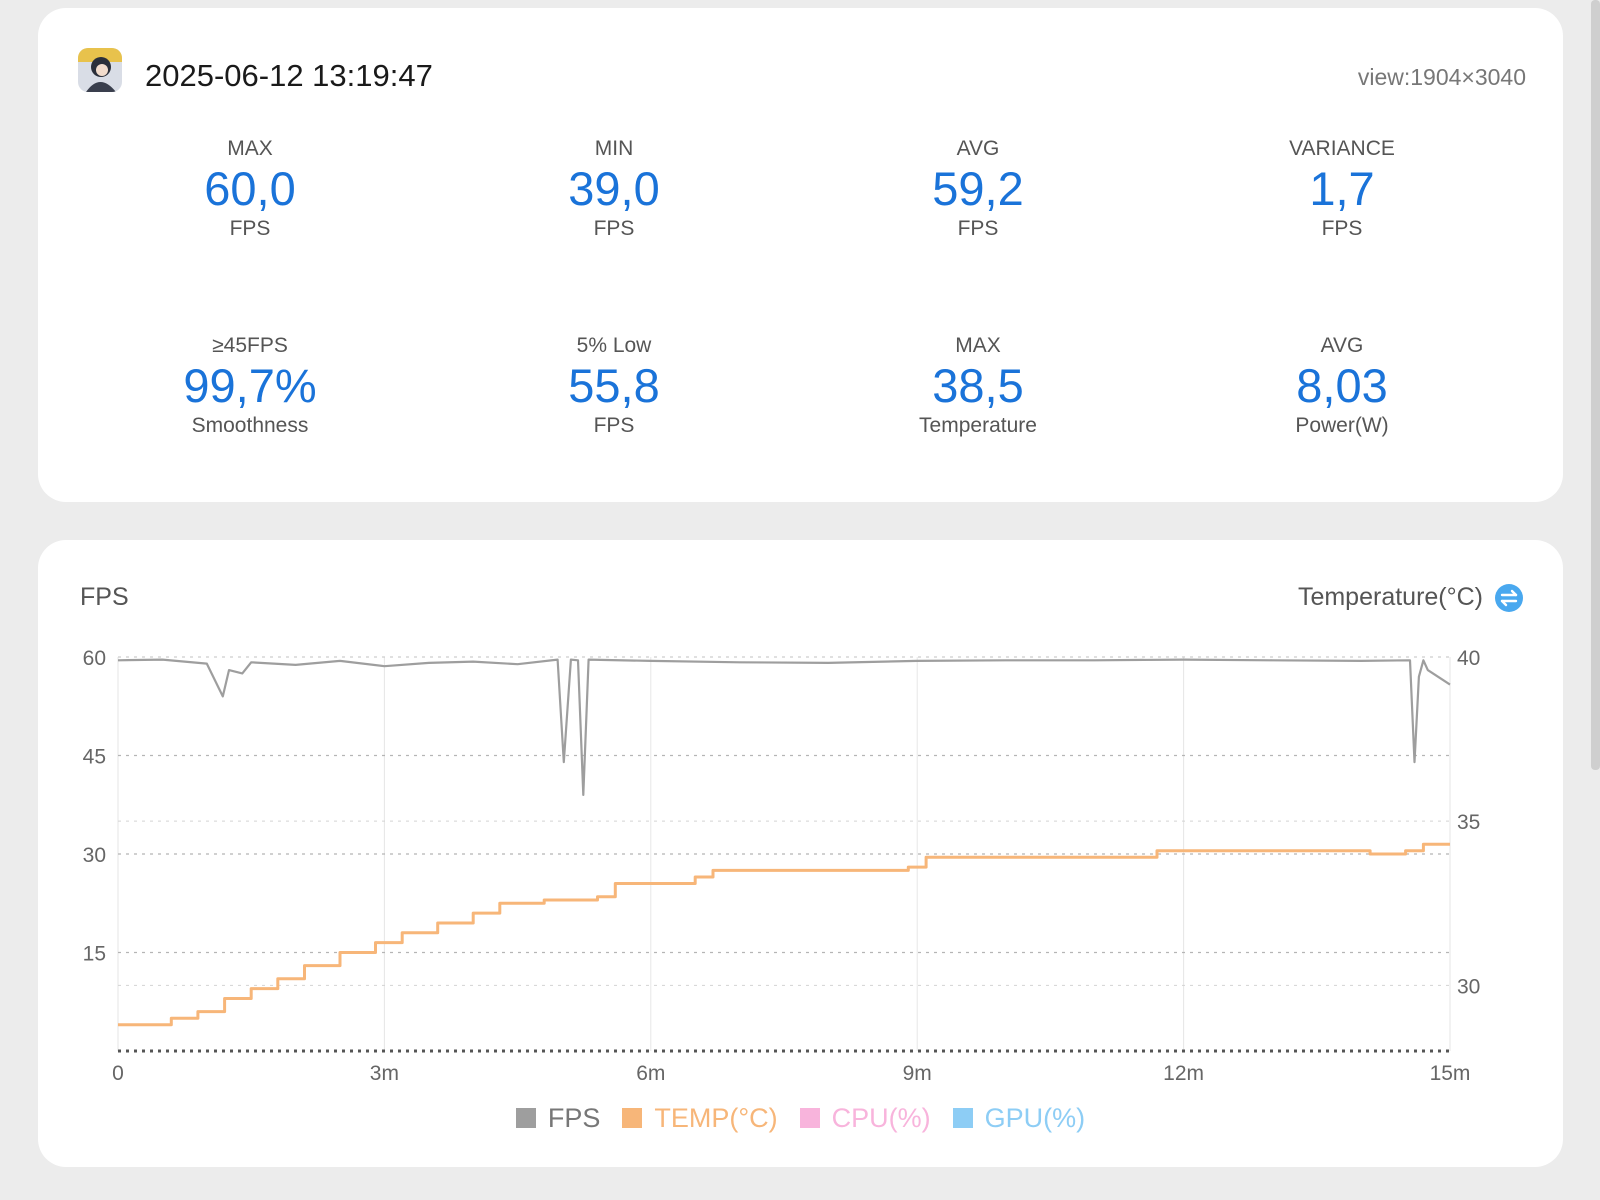  Describe the element at coordinates (94, 954) in the screenshot. I see `y-left-tick-label: 15` at that location.